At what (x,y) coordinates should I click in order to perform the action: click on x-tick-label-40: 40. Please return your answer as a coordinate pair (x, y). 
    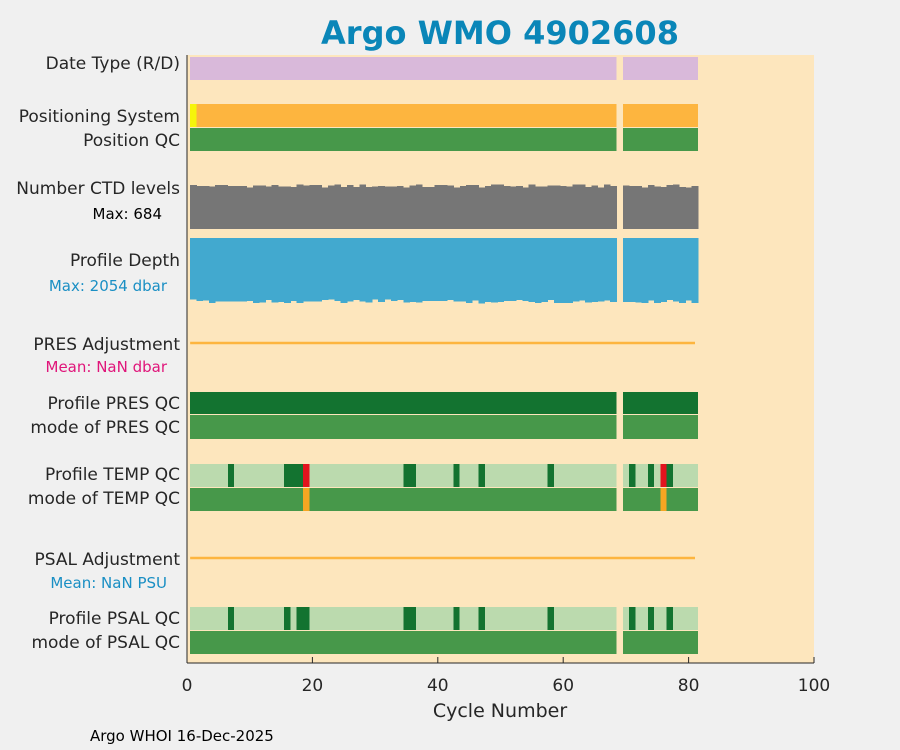
    Looking at the image, I should click on (438, 686).